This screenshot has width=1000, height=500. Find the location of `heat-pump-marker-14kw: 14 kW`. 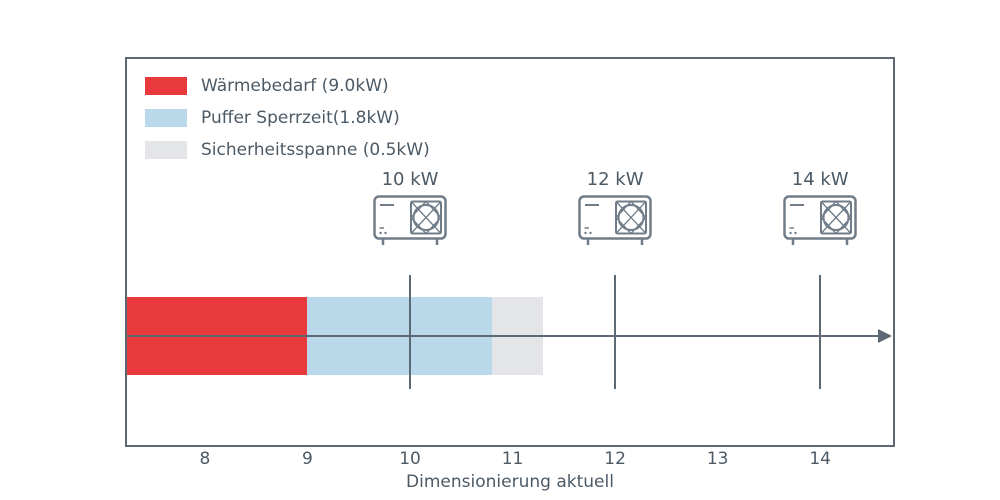

heat-pump-marker-14kw: 14 kW is located at coordinates (820, 278).